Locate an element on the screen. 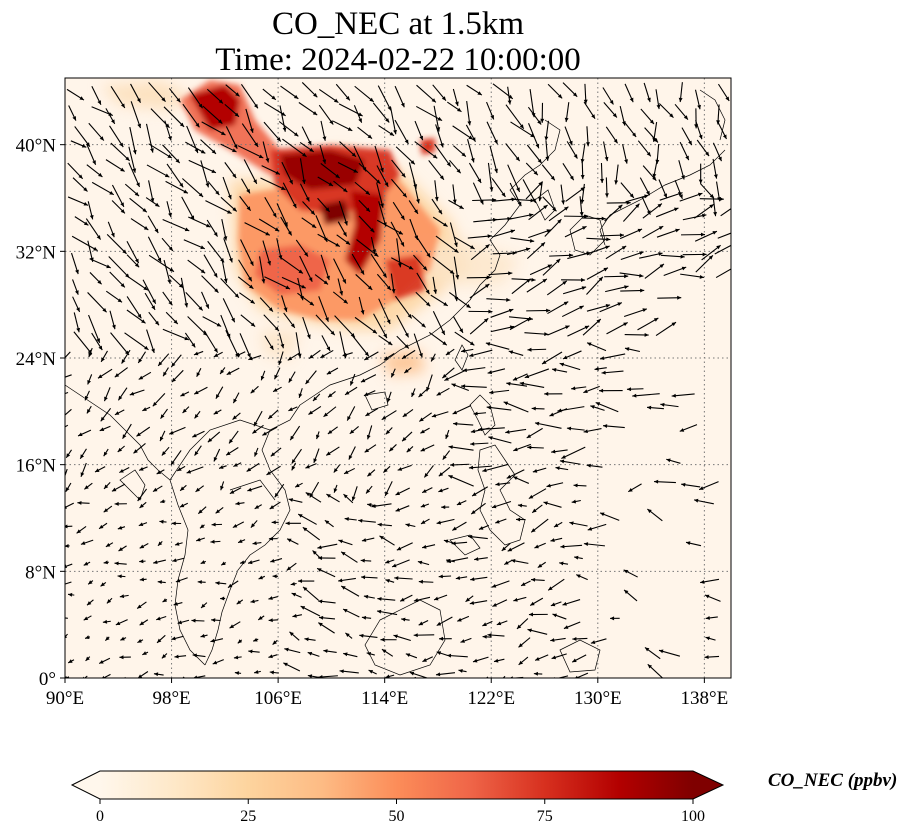  map-title: CO_NEC at 1.5km is located at coordinates (398, 24).